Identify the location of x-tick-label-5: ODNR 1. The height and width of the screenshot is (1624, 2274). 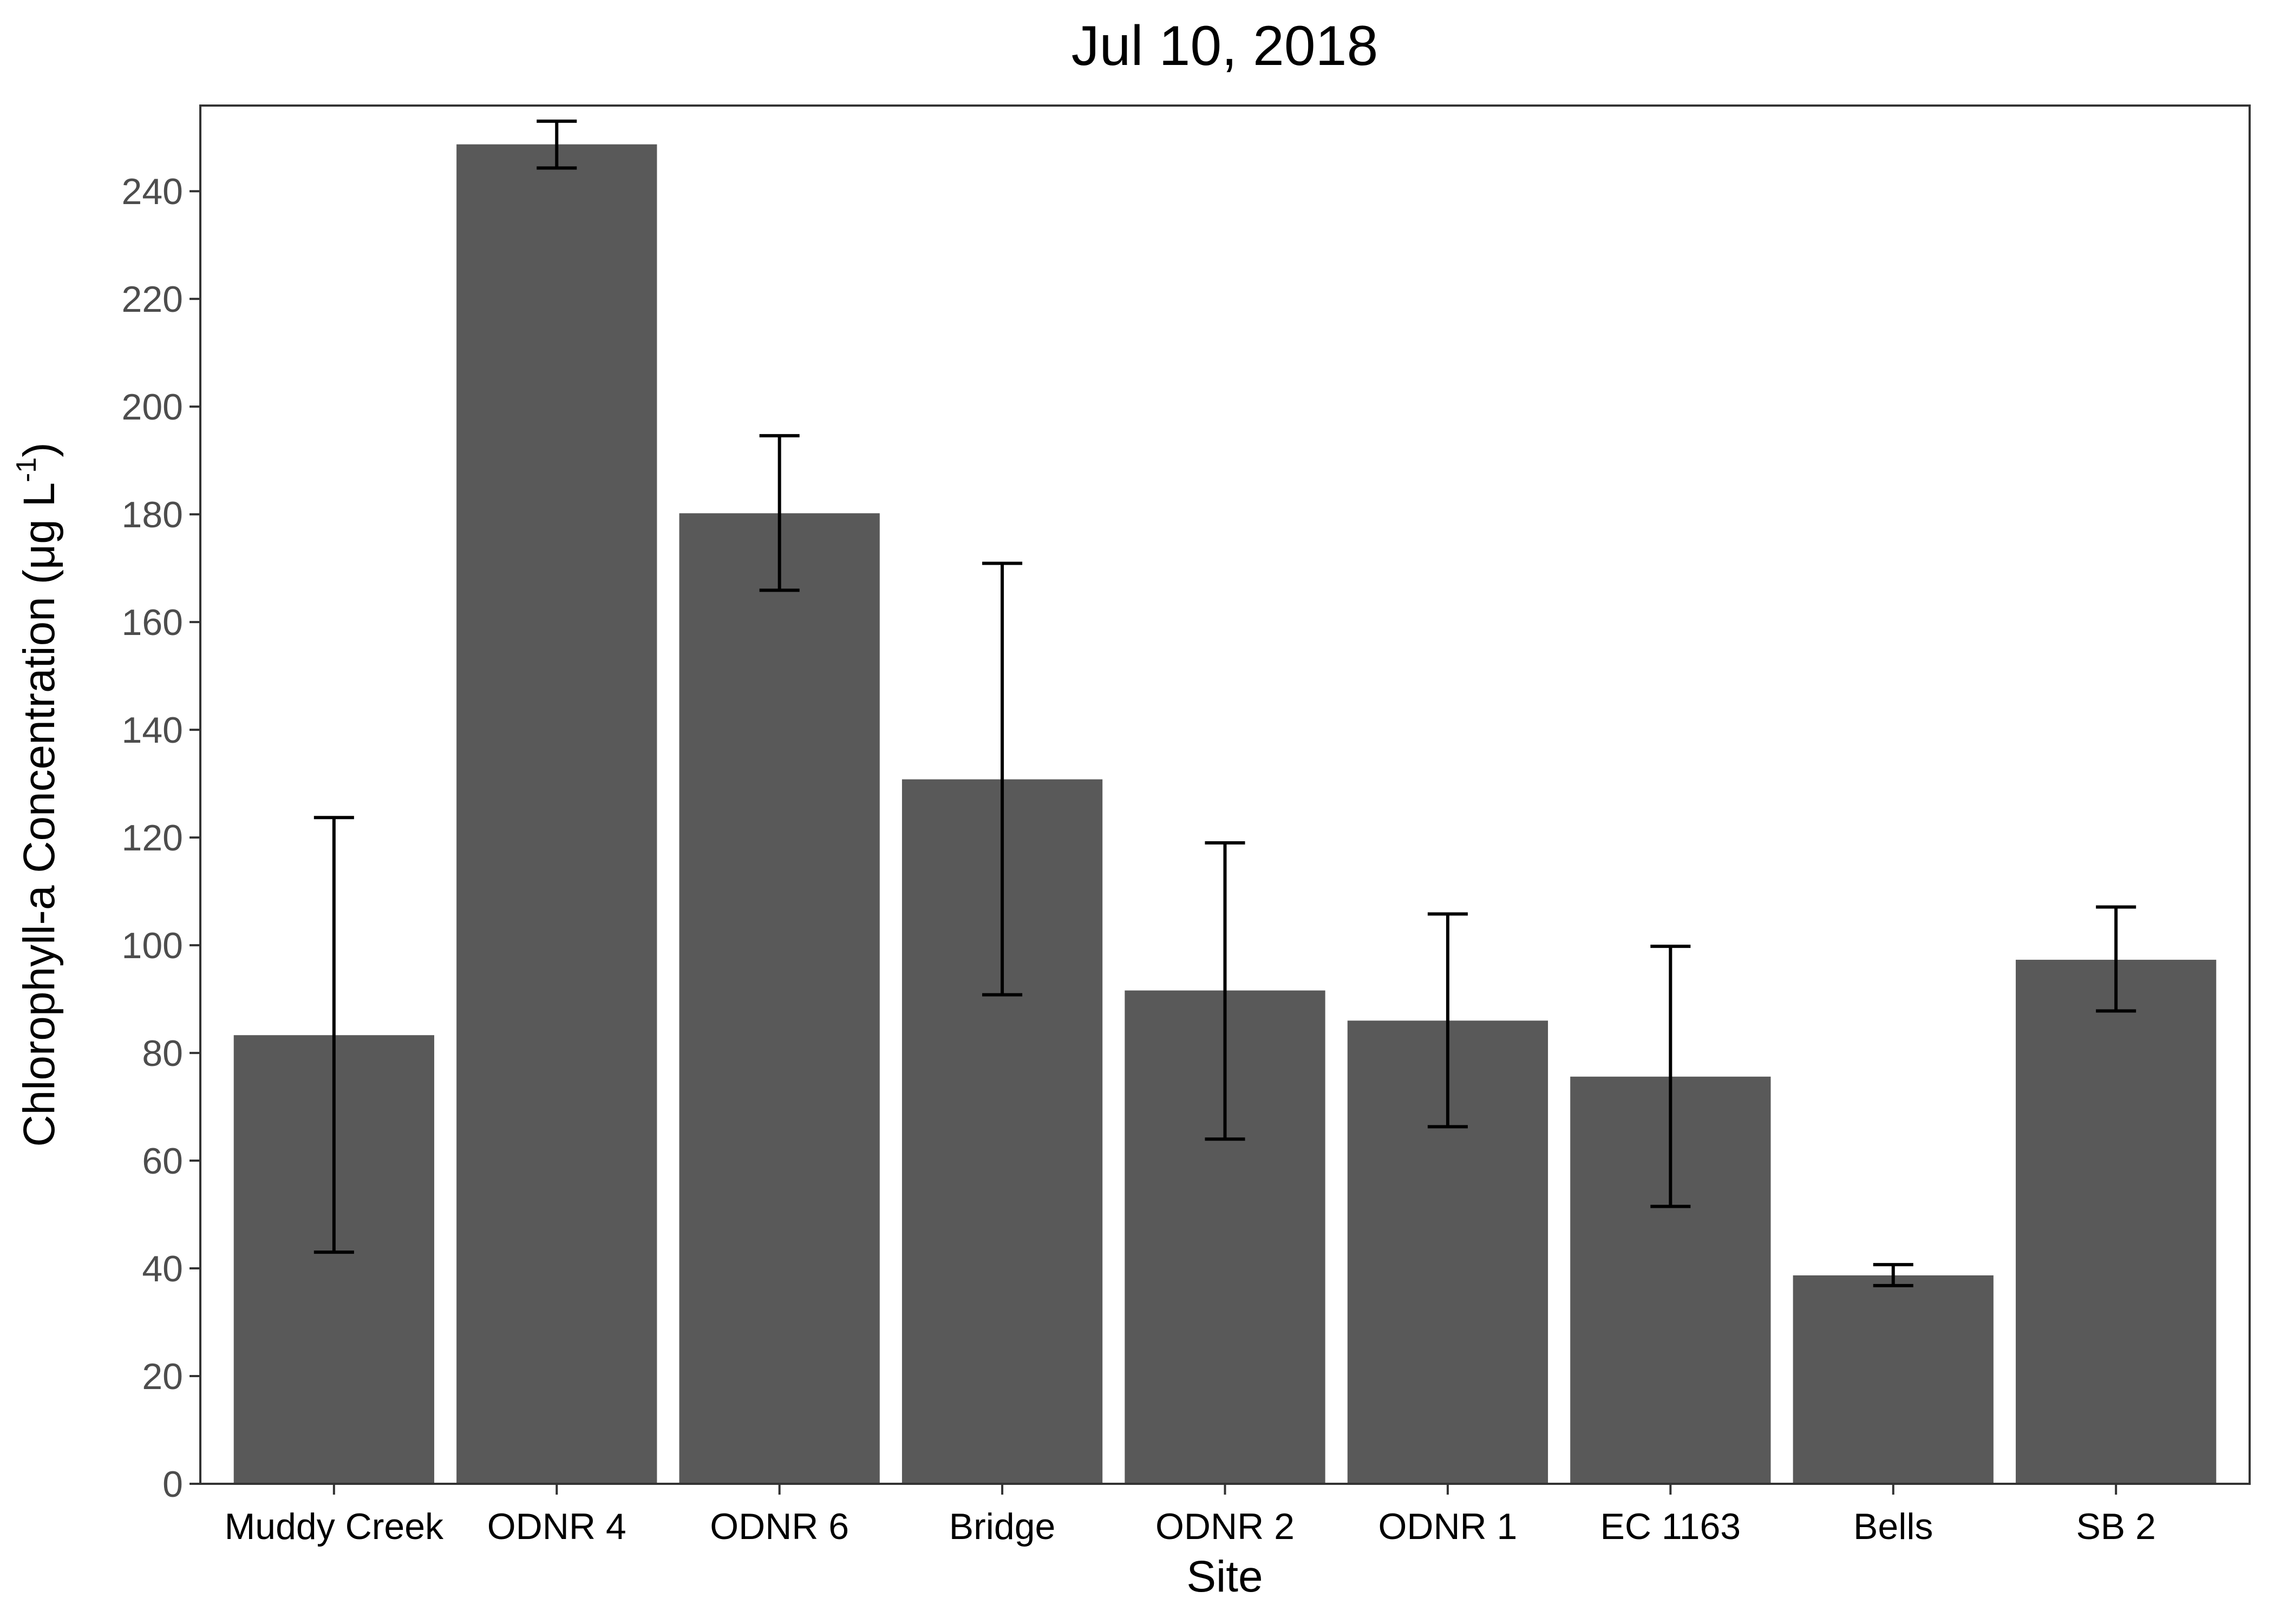
(1448, 1526).